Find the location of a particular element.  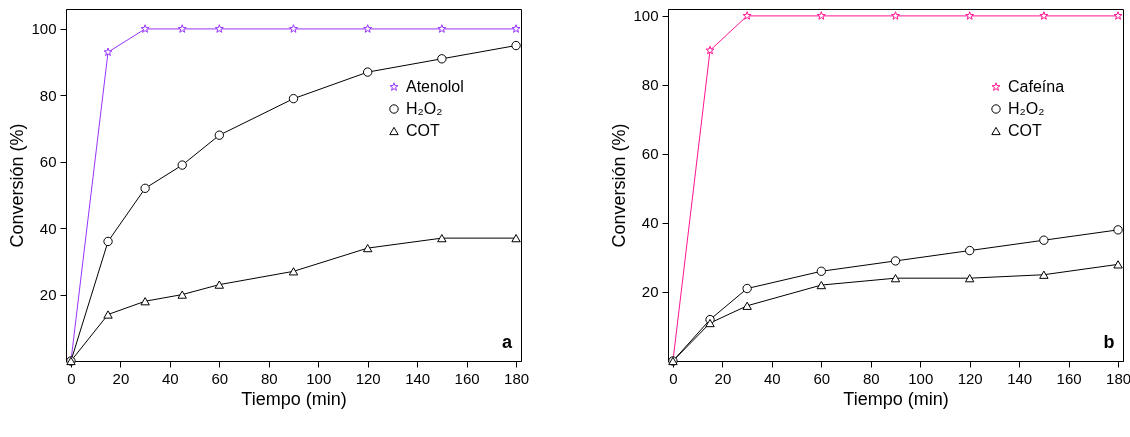

legend-label: Atenolol is located at coordinates (435, 86).